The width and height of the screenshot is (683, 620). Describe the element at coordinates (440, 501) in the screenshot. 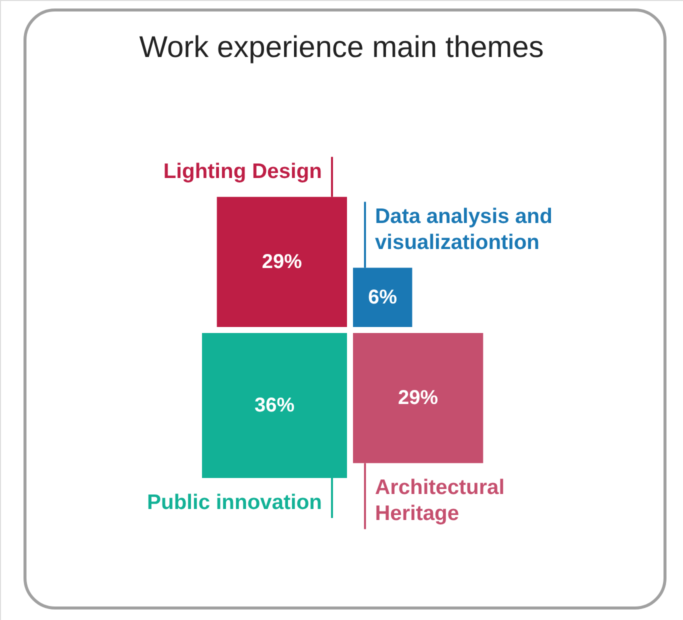

I see `category-label: Architectural Heritage` at that location.